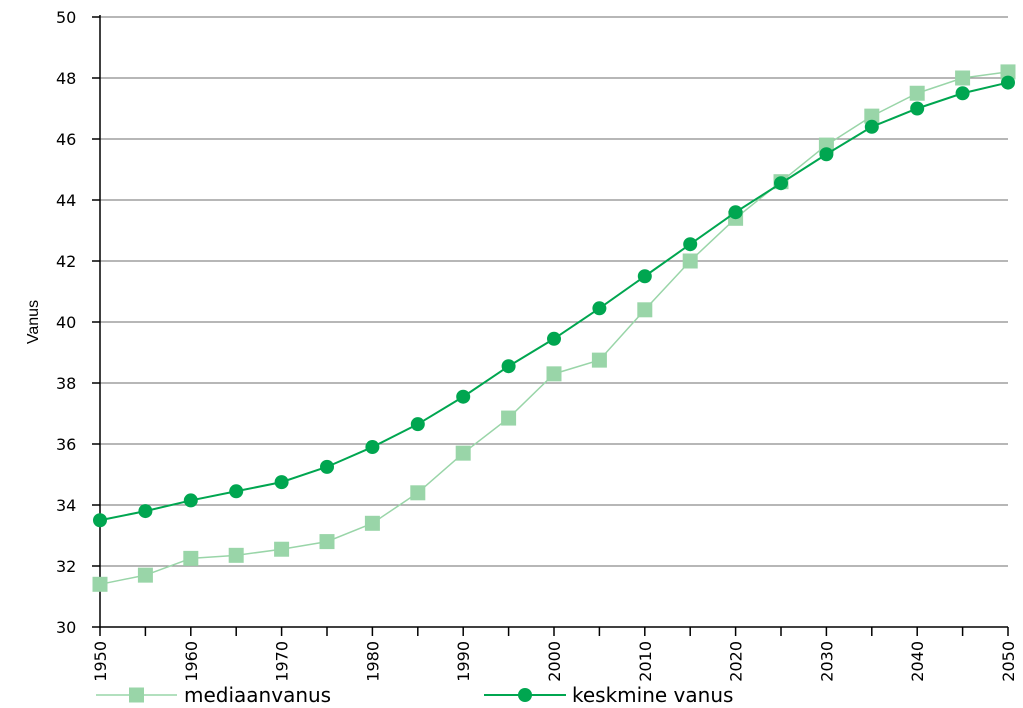  What do you see at coordinates (66, 505) in the screenshot?
I see `y-tick-label: 34` at bounding box center [66, 505].